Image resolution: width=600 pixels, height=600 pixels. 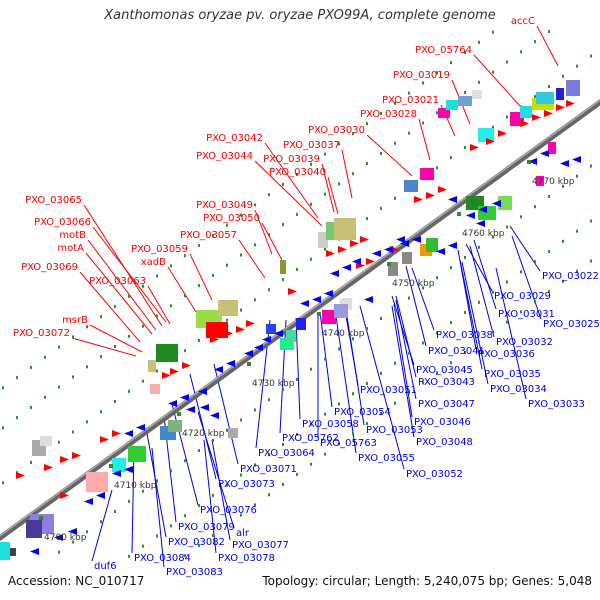 I want to click on gene-label: PXO_03079, so click(x=206, y=527).